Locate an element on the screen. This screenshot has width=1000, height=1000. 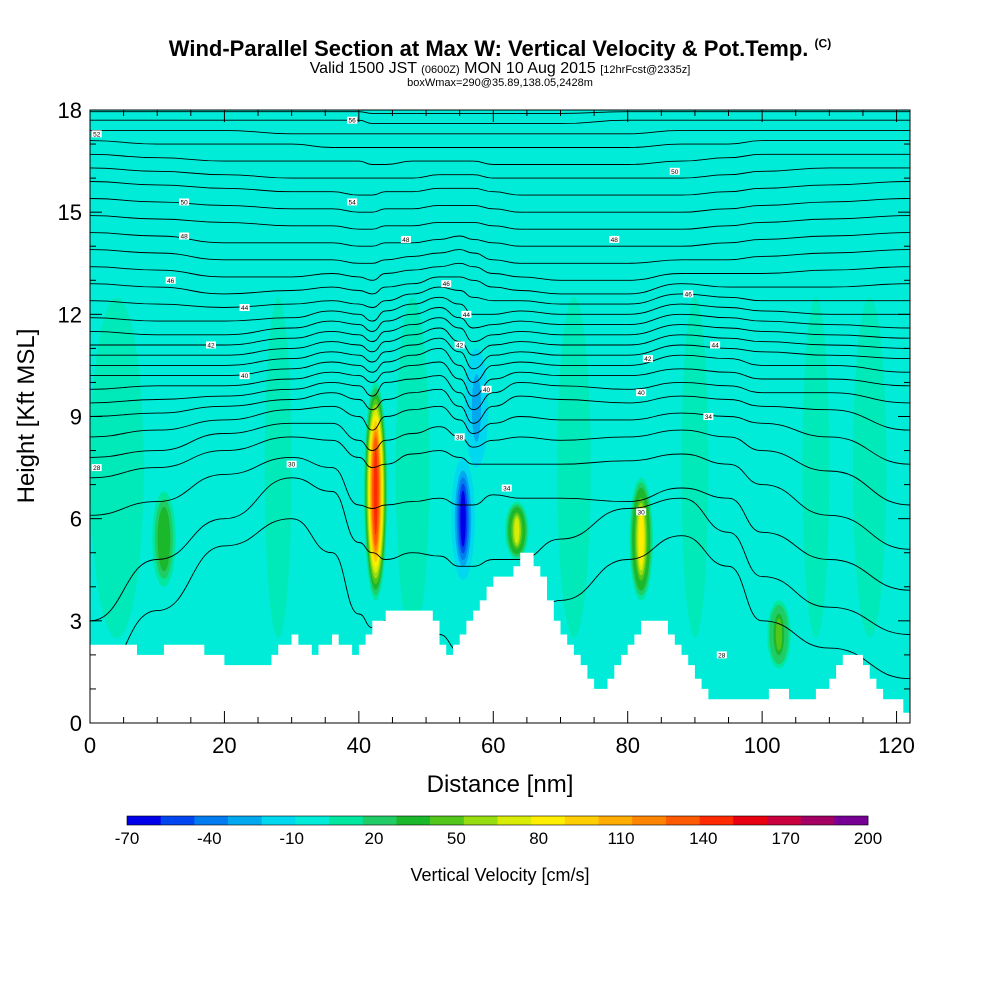
x-tick-label: 60 is located at coordinates (493, 745).